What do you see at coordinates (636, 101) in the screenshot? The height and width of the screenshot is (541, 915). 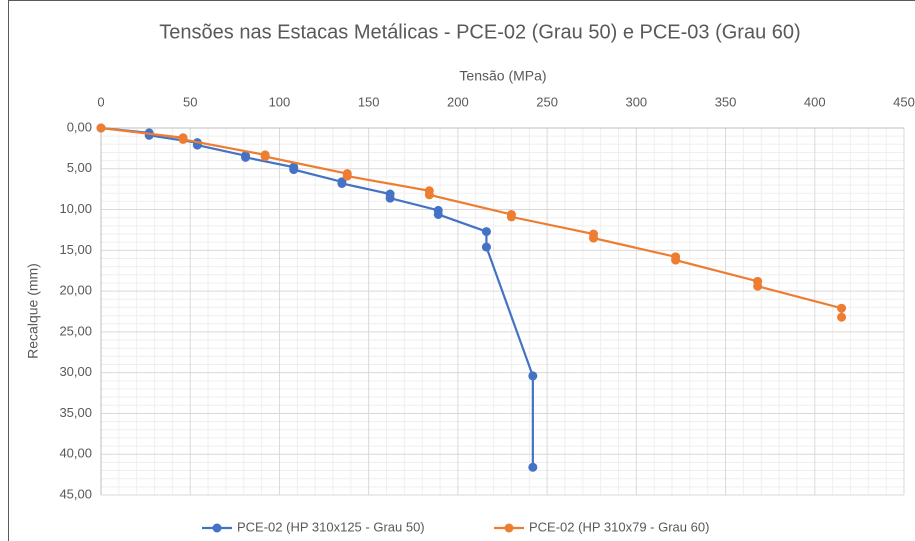 I see `x-tick-label: 300` at bounding box center [636, 101].